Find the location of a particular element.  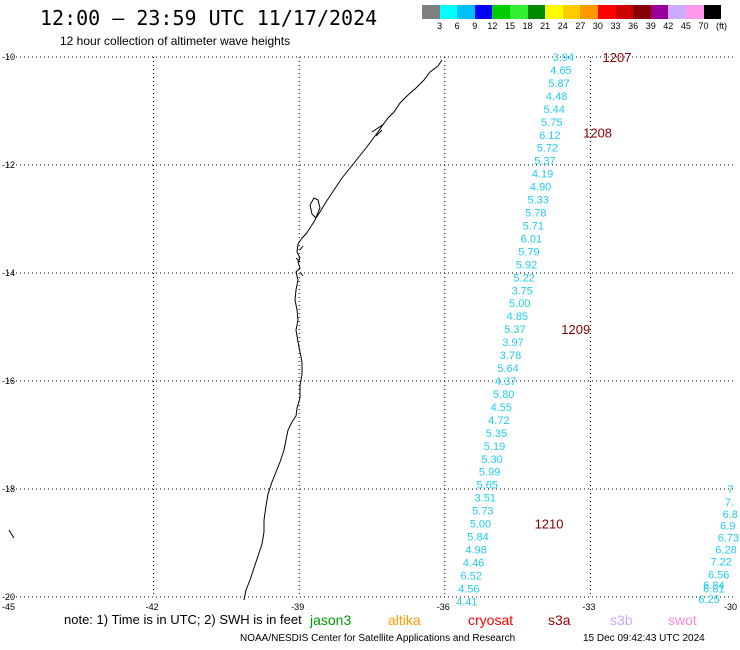

satellite-legend-swot: swot is located at coordinates (682, 620).